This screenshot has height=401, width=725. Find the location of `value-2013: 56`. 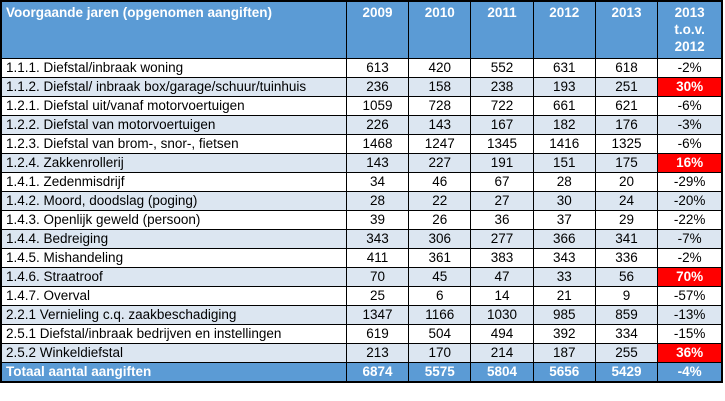

value-2013: 56 is located at coordinates (626, 276).